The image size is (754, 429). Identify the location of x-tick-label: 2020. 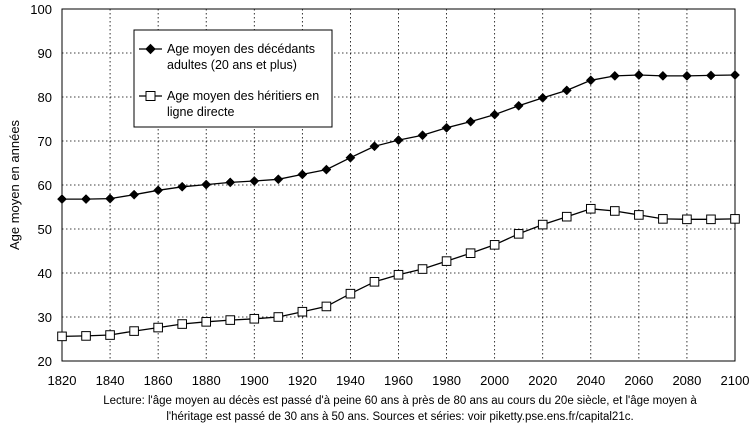
(542, 380).